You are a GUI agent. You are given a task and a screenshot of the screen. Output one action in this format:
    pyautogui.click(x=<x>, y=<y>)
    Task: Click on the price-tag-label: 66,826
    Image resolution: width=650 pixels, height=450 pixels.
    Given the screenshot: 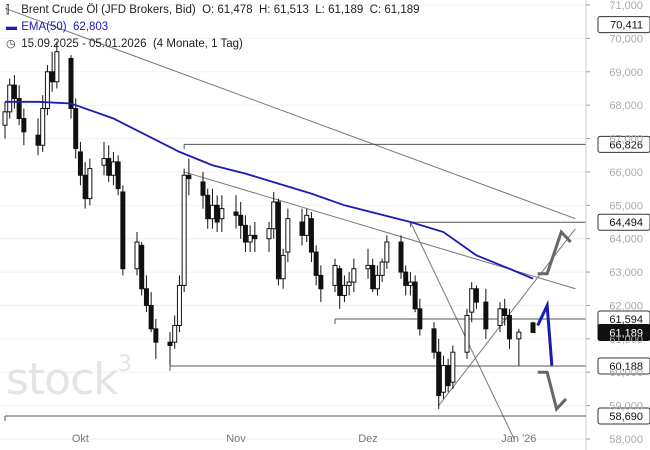 What is the action you would take?
    pyautogui.click(x=626, y=145)
    